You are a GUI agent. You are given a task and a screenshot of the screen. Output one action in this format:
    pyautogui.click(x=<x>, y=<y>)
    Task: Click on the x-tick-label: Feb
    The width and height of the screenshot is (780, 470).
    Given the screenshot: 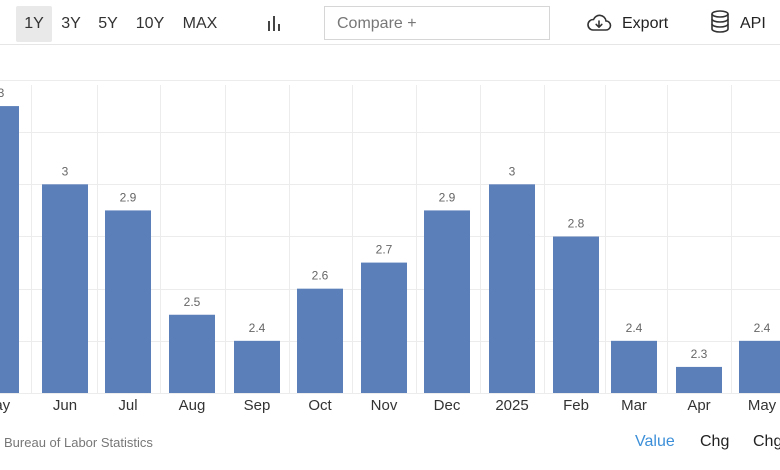 What is the action you would take?
    pyautogui.click(x=576, y=405)
    